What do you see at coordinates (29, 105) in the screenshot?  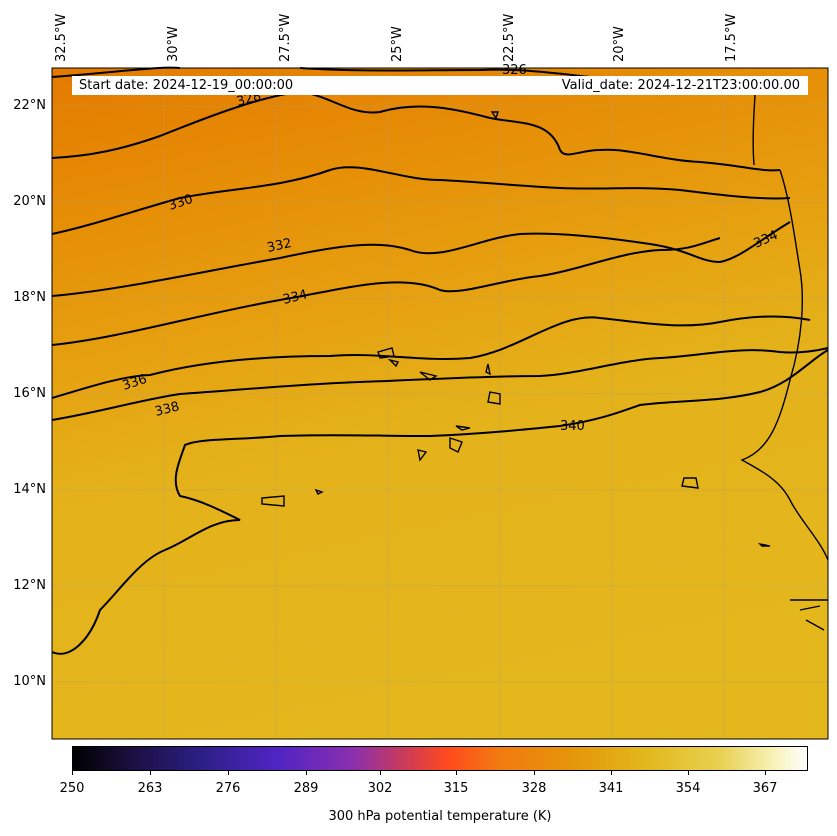 I see `lat-label: 22°N` at bounding box center [29, 105].